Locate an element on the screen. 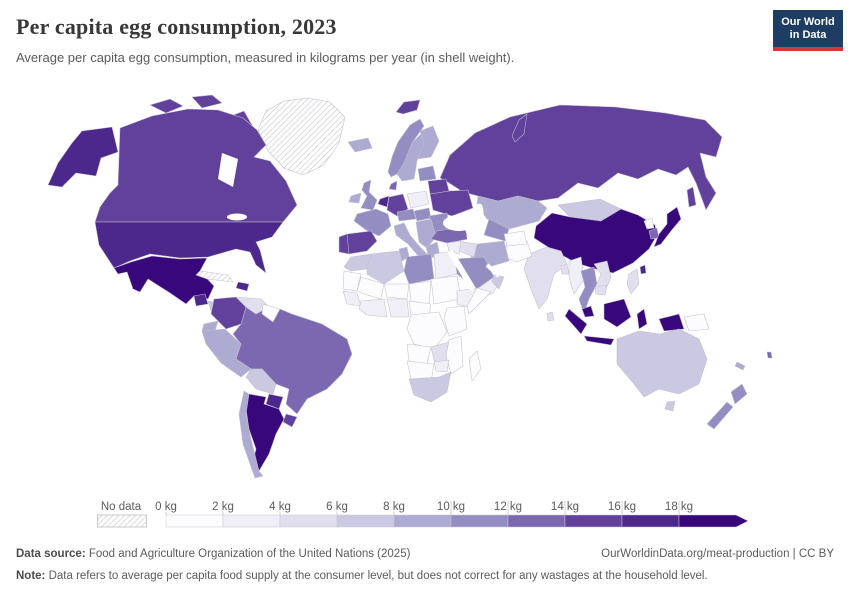 The image size is (850, 600). country-finland is located at coordinates (428, 142).